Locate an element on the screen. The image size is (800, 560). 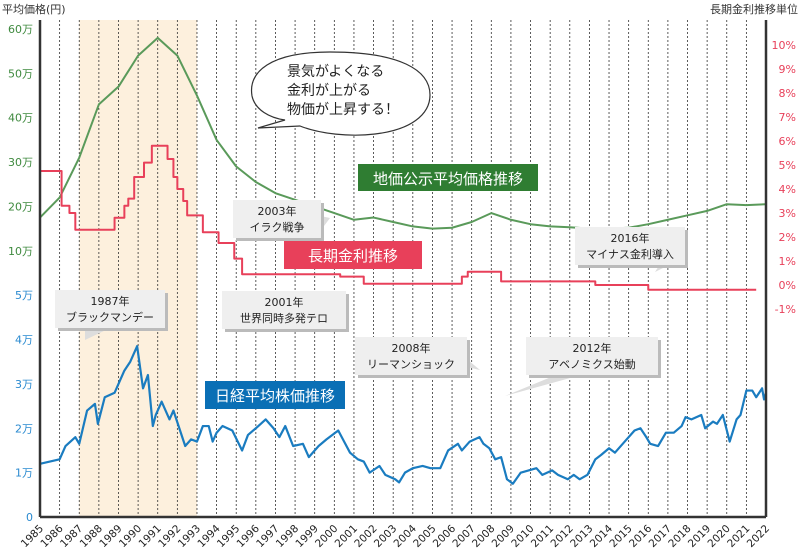
x-tick-2022: 2022 is located at coordinates (758, 536).